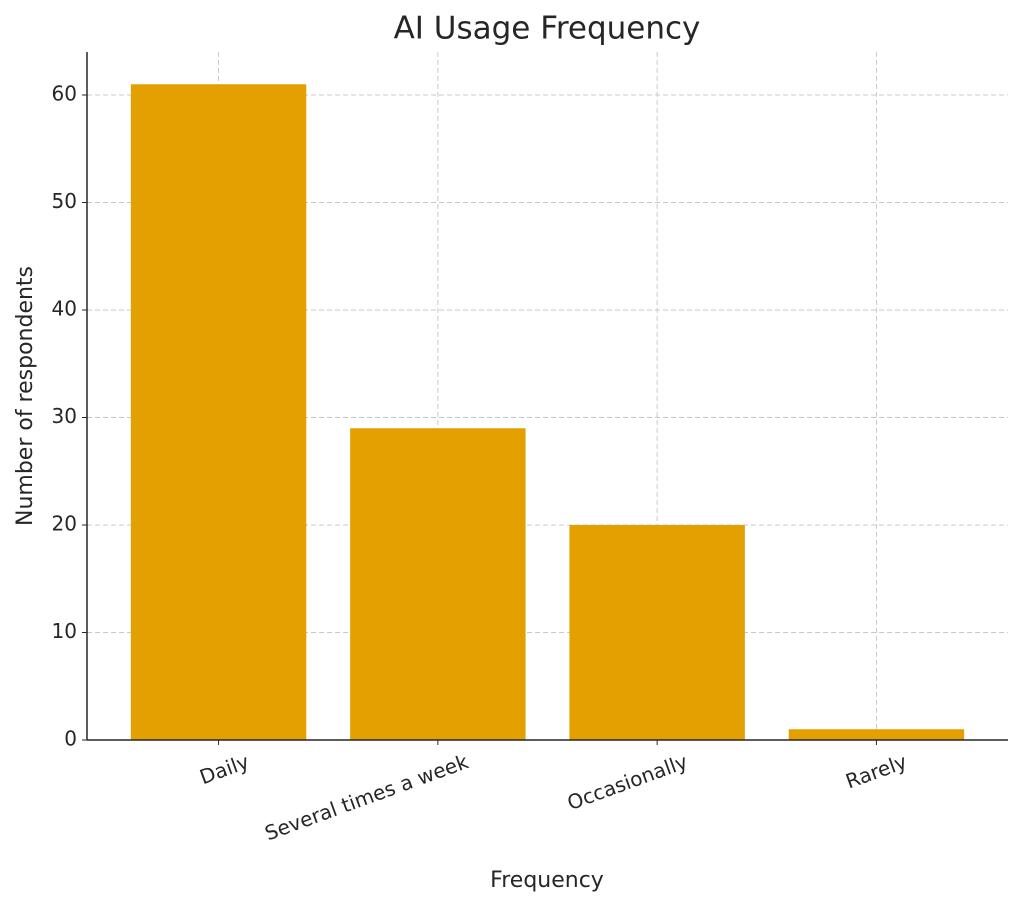  Describe the element at coordinates (64, 524) in the screenshot. I see `y-tick-label: 20` at that location.